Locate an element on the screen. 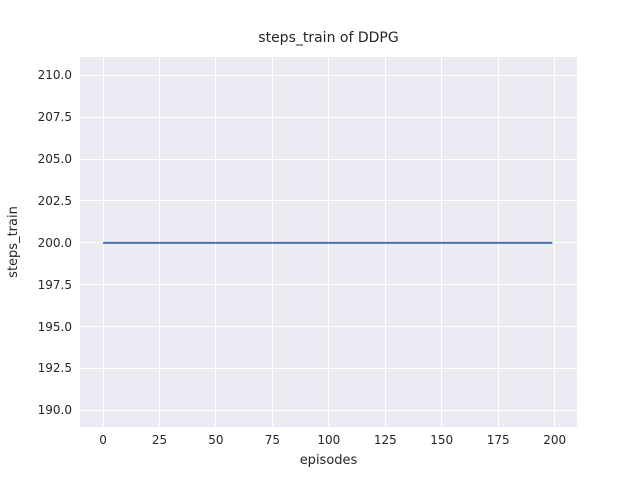  x-tick-label: 200 is located at coordinates (555, 440).